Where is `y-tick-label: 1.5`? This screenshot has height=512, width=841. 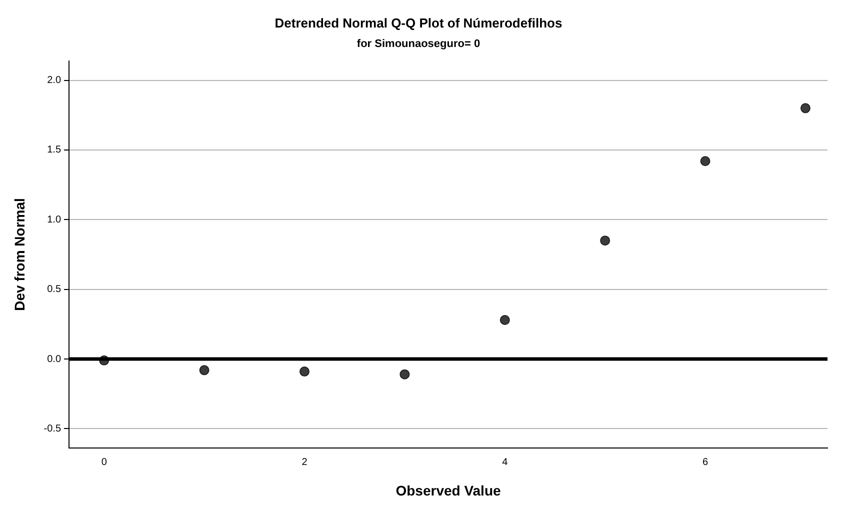
y-tick-label: 1.5 is located at coordinates (54, 150).